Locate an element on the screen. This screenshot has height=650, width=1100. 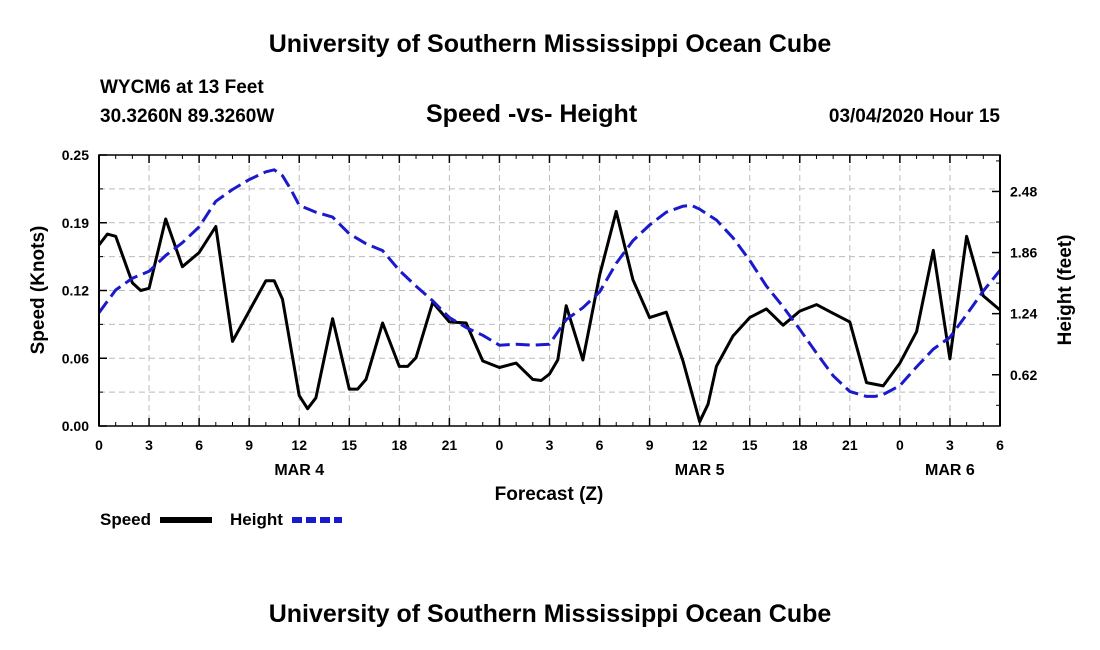
x-axis-label: Forecast (Z) is located at coordinates (549, 494).